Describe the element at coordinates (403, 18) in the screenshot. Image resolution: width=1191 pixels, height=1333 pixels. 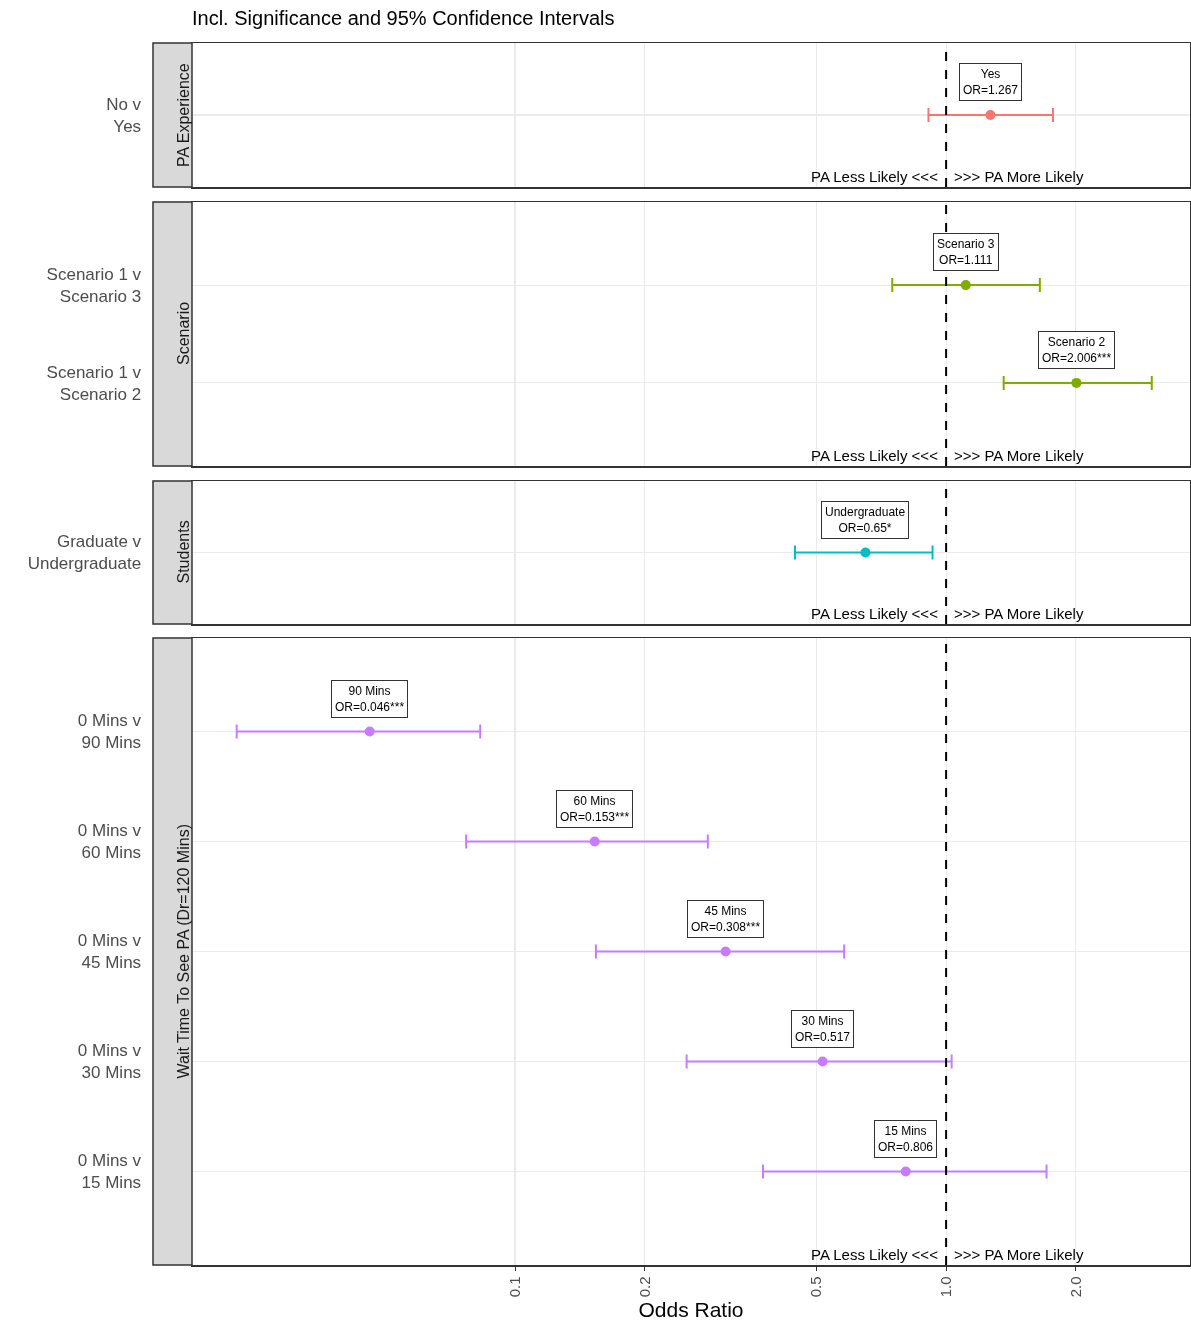
I see `chart-title: Incl. Significance and 95% Confidence Intervals` at that location.